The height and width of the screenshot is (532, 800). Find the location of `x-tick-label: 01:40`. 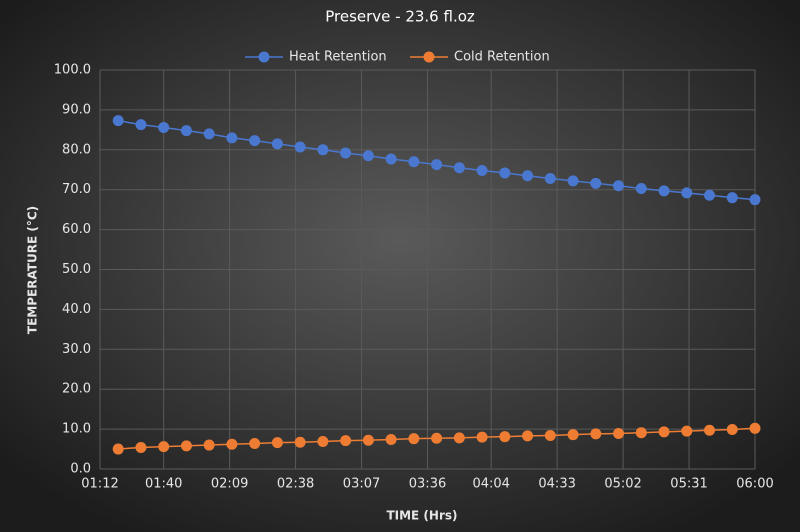

x-tick-label: 01:40 is located at coordinates (163, 484).